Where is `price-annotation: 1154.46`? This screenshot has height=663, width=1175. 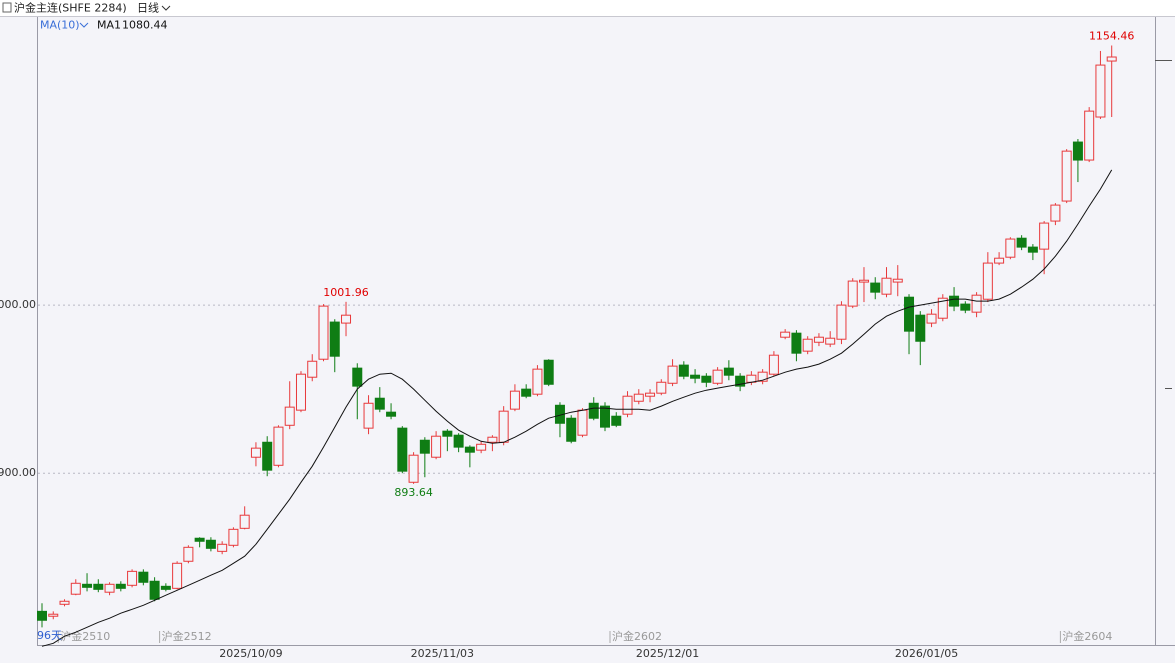
price-annotation: 1154.46 is located at coordinates (1112, 35).